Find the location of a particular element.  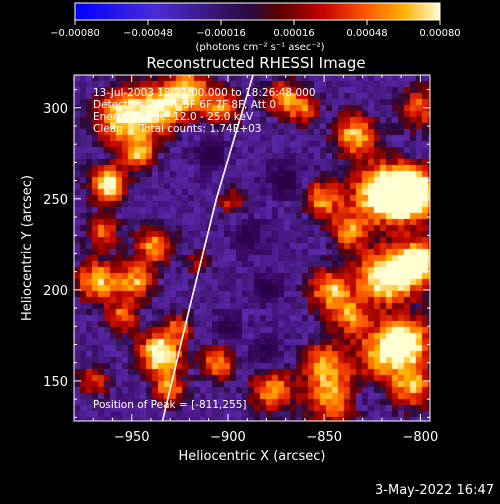

colorbar-gradient is located at coordinates (257, 11).